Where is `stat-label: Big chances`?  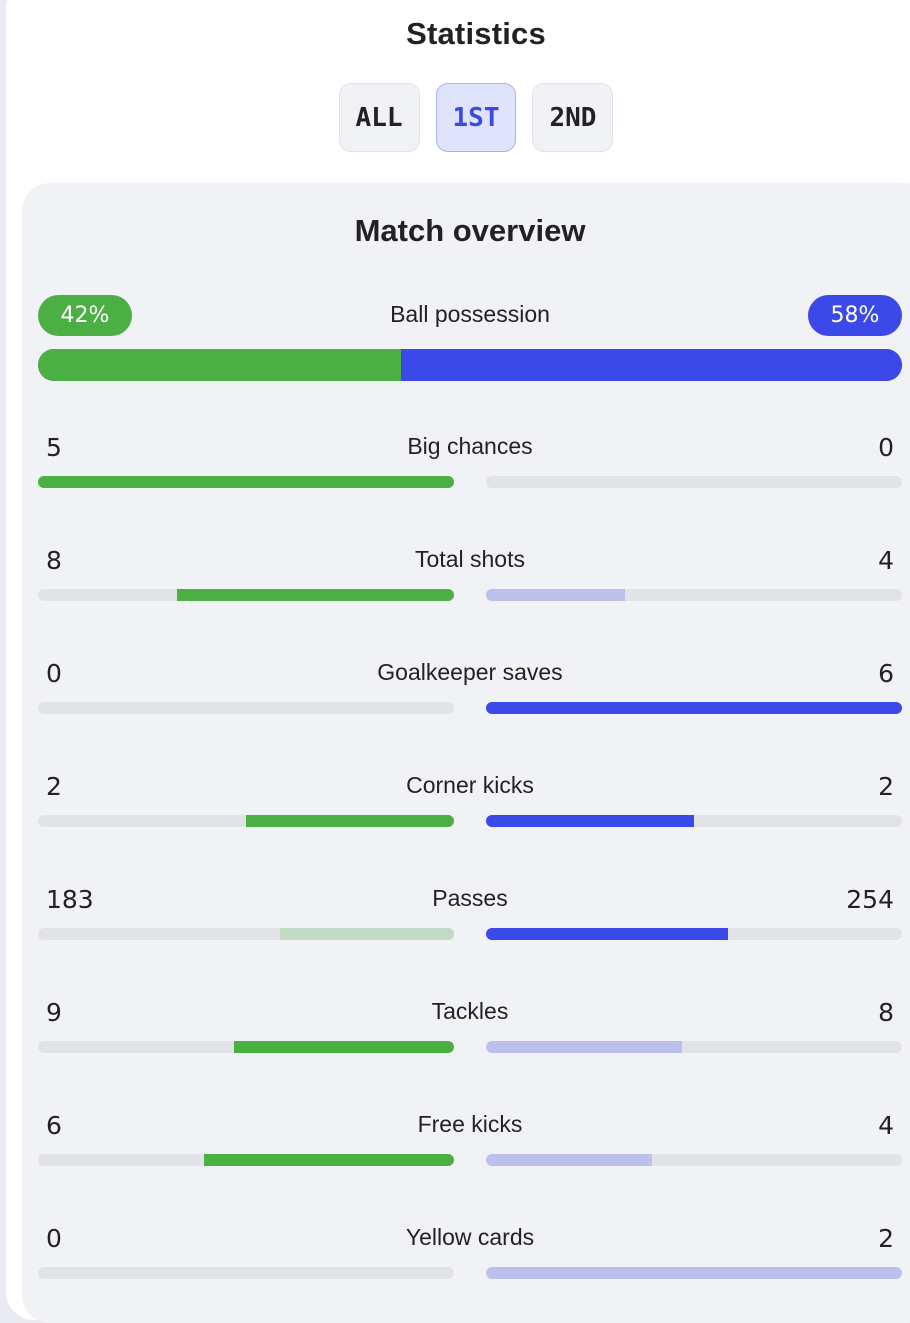
stat-label: Big chances is located at coordinates (470, 446).